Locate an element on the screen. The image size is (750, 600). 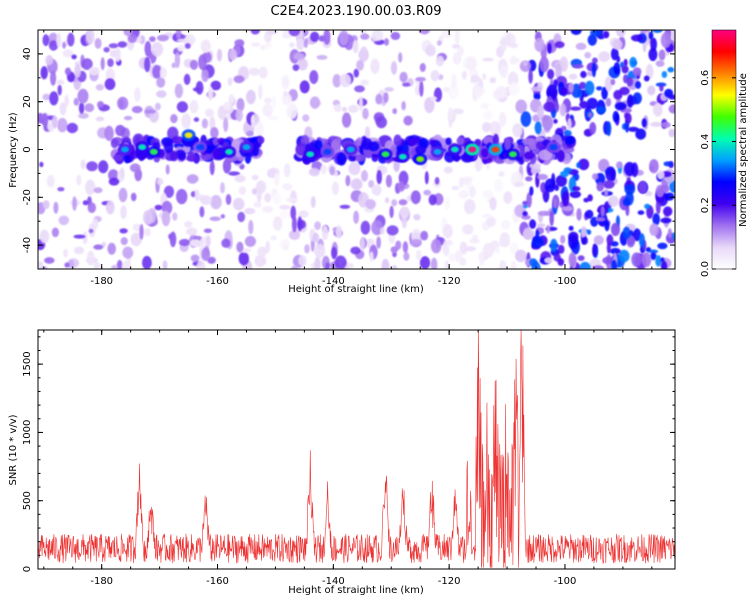
snr-xtick-label: -160 is located at coordinates (217, 581).